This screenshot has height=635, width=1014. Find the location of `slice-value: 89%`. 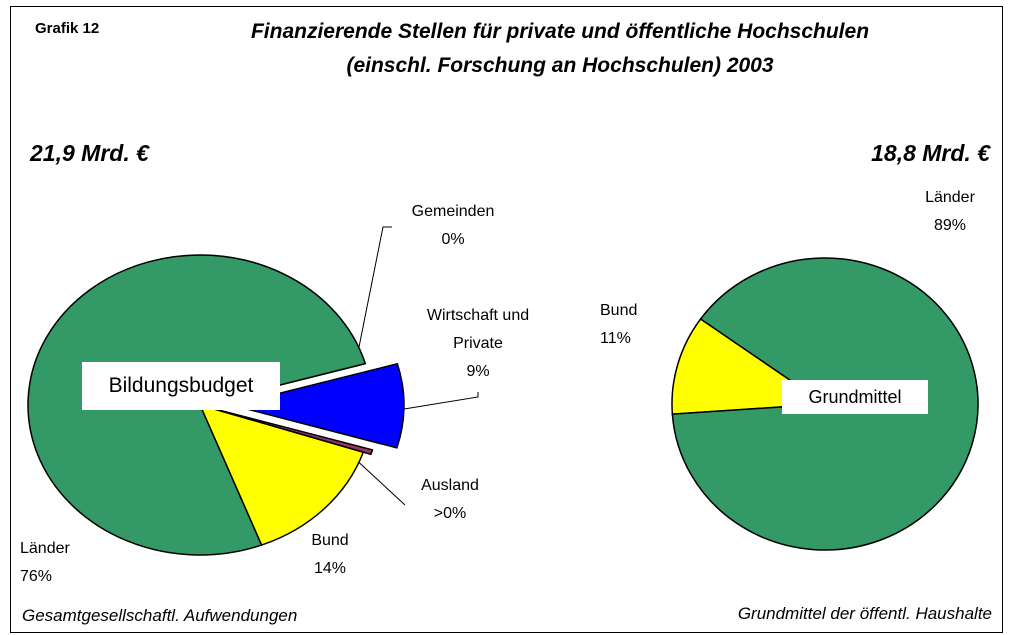

slice-value: 89% is located at coordinates (950, 225).